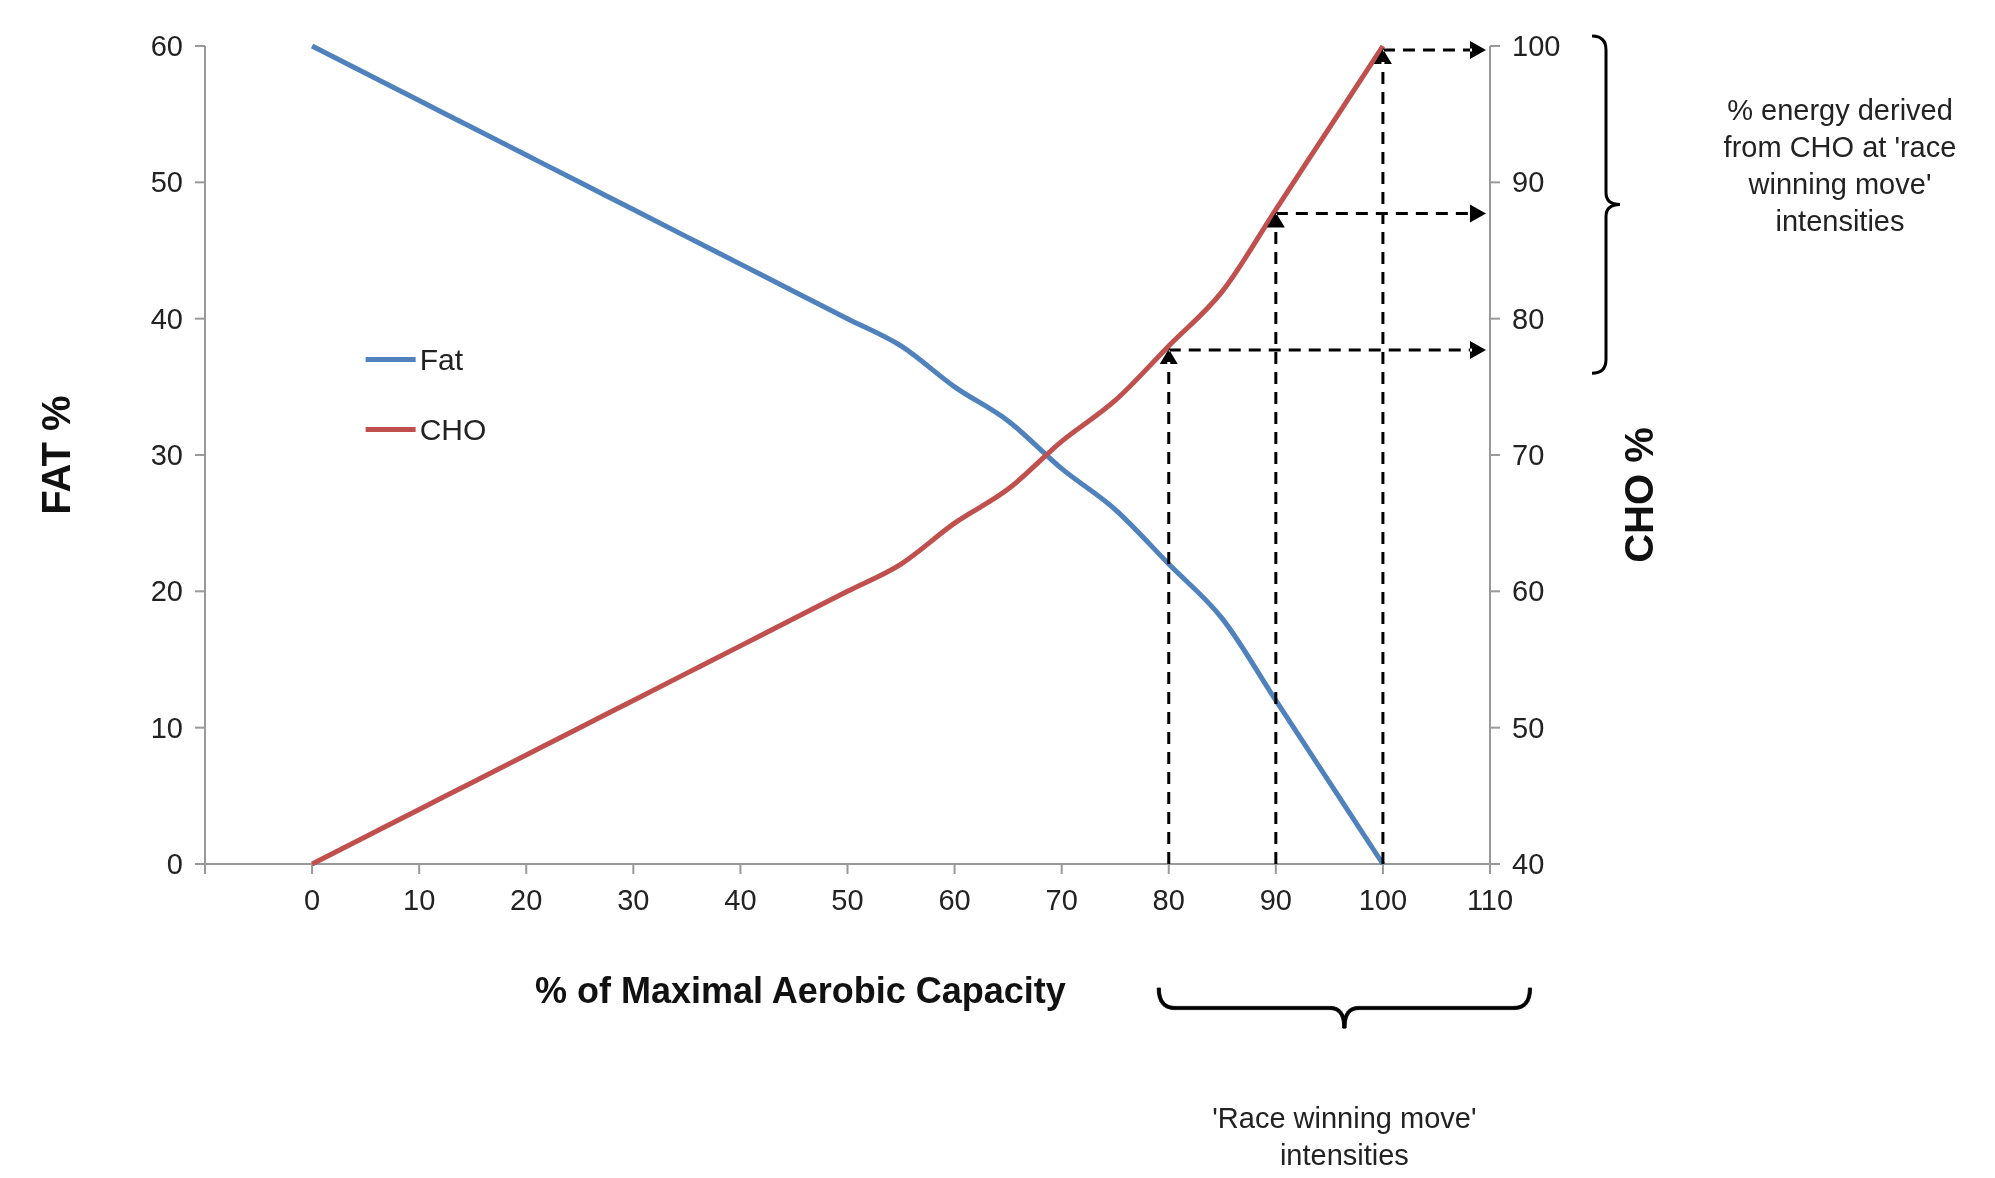  What do you see at coordinates (954, 900) in the screenshot?
I see `x-tick-label: 60` at bounding box center [954, 900].